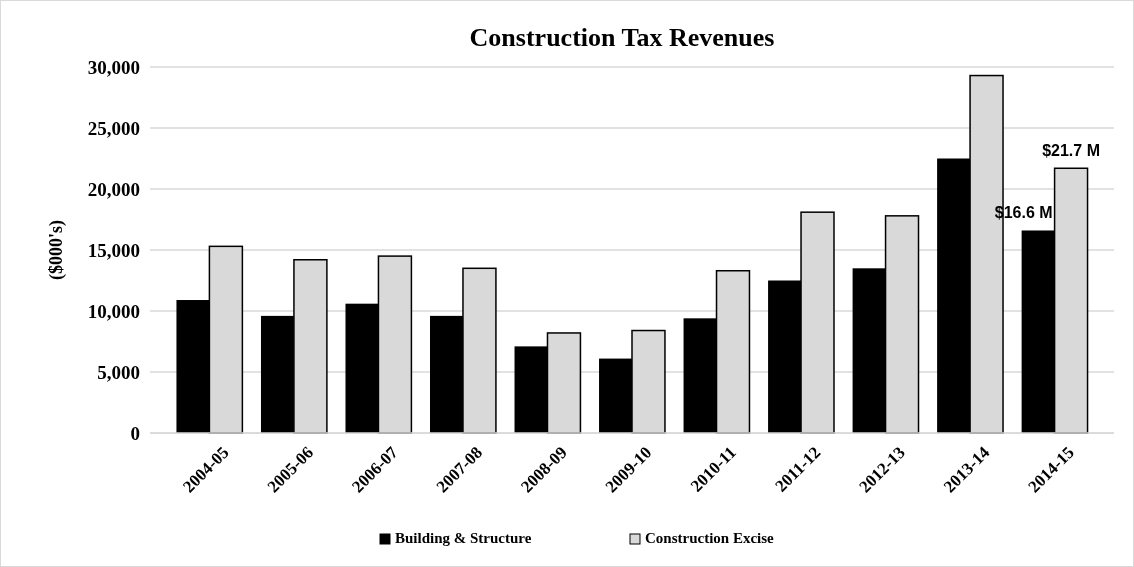  Describe the element at coordinates (113, 311) in the screenshot. I see `y-tick-label: 10,000` at that location.